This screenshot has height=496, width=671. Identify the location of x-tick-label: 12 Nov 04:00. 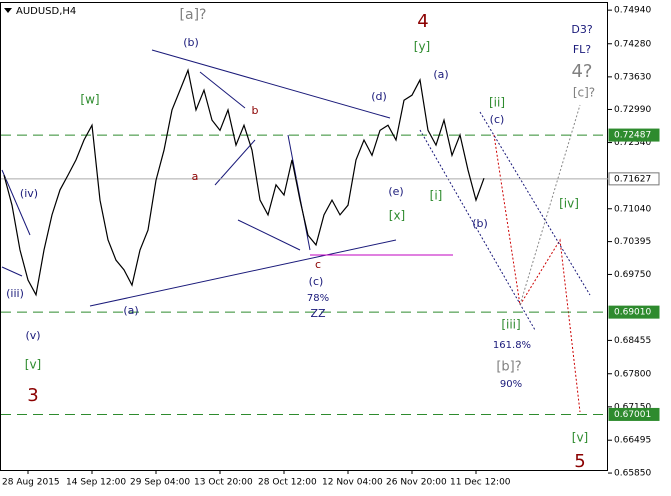
(352, 483).